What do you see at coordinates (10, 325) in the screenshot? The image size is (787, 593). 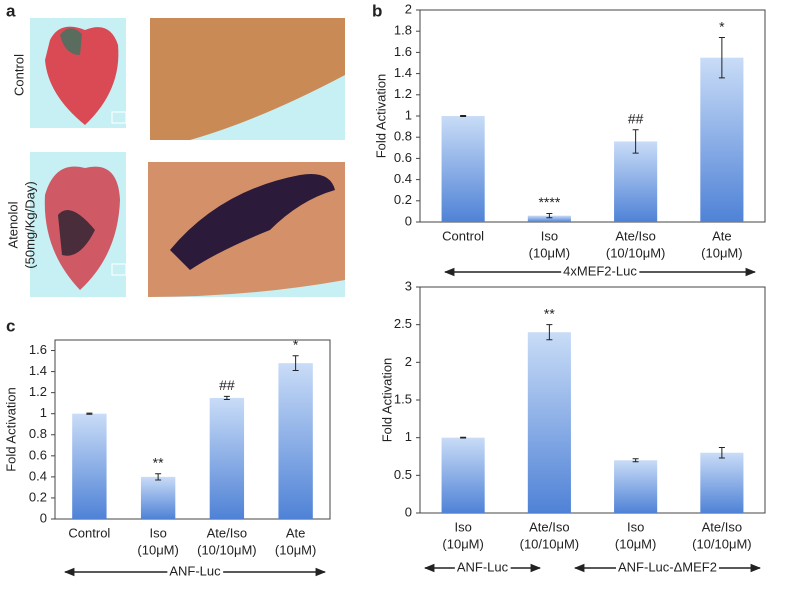 I see `panel-label: c` at bounding box center [10, 325].